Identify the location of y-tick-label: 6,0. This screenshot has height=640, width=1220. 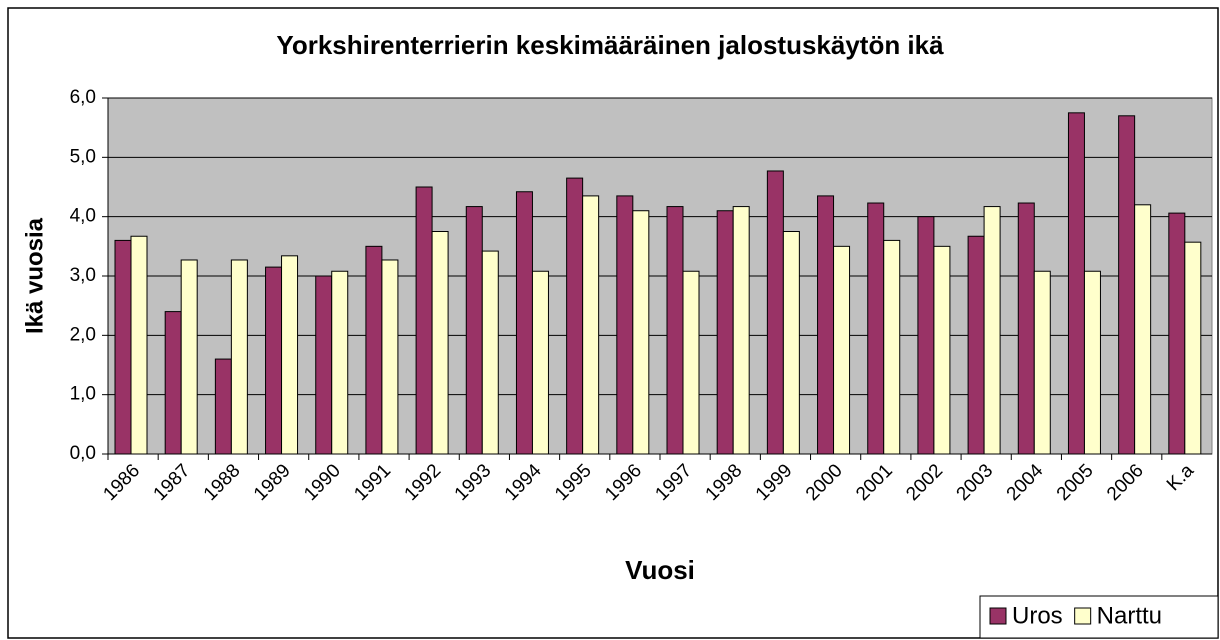
(83, 97).